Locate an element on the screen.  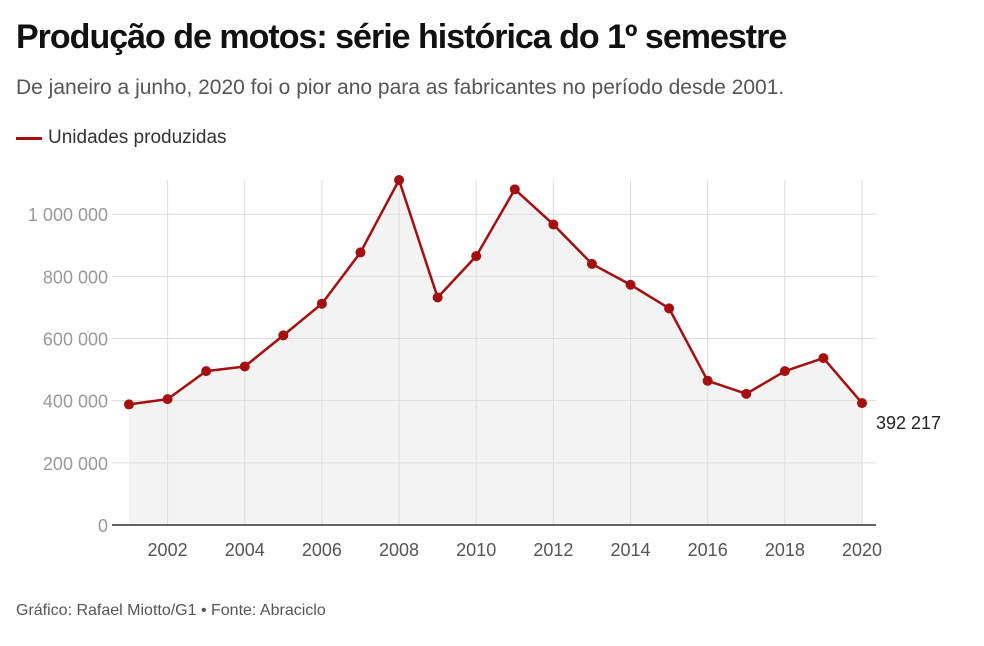
x-tick-label: 2006 is located at coordinates (322, 550).